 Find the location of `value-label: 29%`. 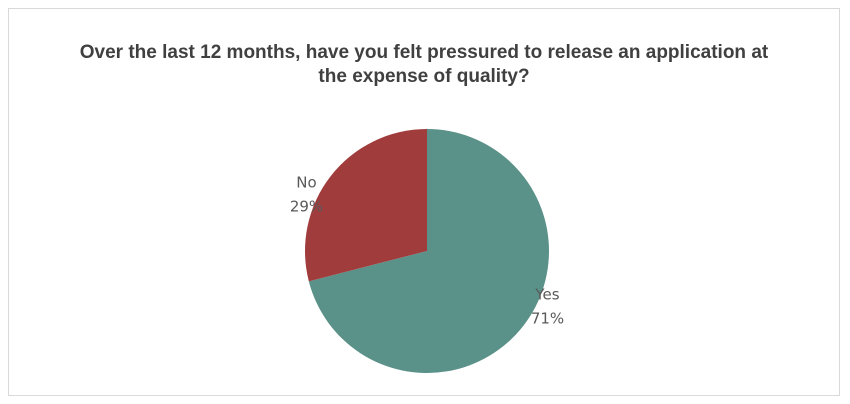

value-label: 29% is located at coordinates (306, 206).